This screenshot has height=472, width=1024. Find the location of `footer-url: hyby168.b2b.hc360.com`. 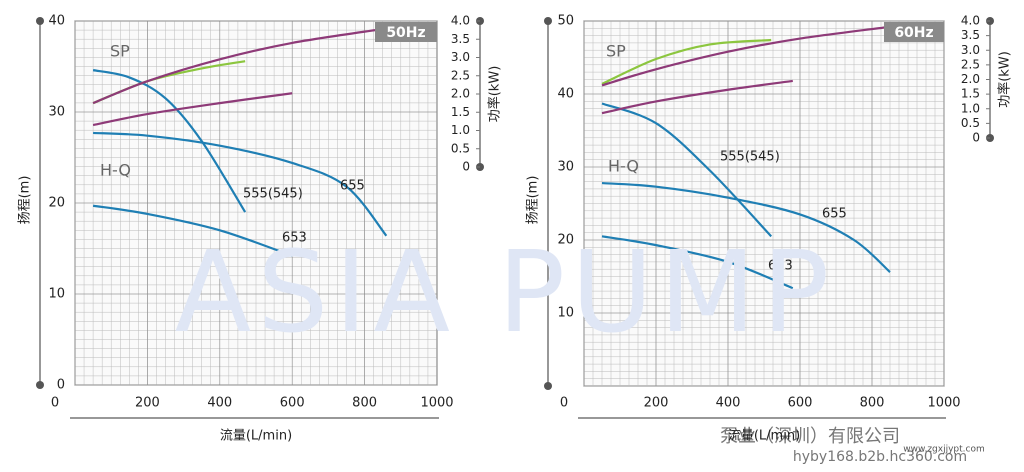

footer-url: hyby168.b2b.hc360.com is located at coordinates (880, 457).